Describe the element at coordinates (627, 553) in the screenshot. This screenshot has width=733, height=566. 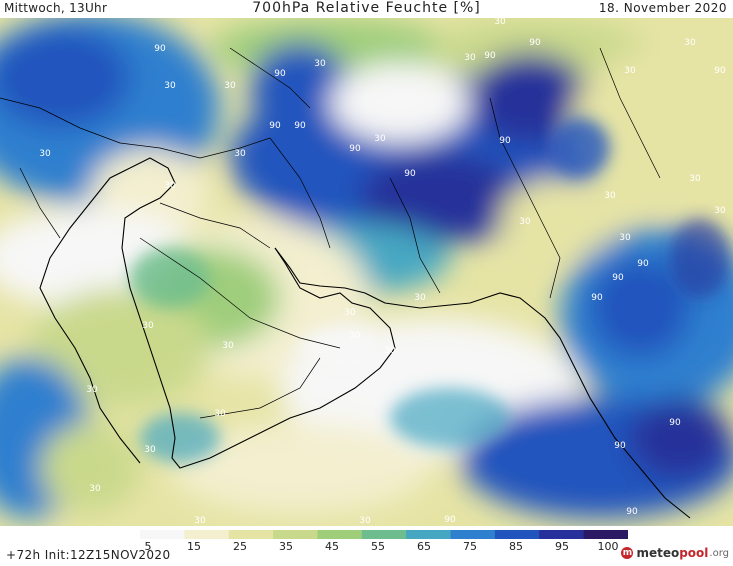
I see `meteopool-icon: m` at that location.